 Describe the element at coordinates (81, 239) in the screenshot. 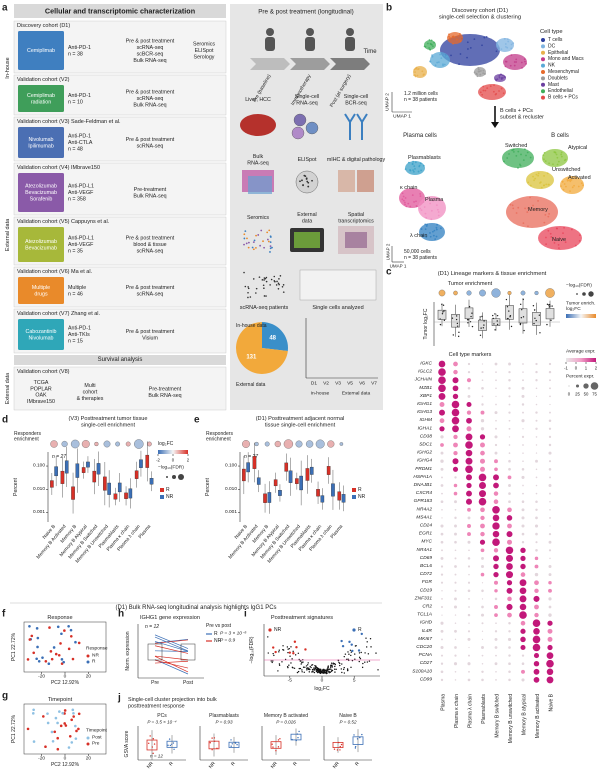

I see `therapy: Anti-PD-L1` at that location.